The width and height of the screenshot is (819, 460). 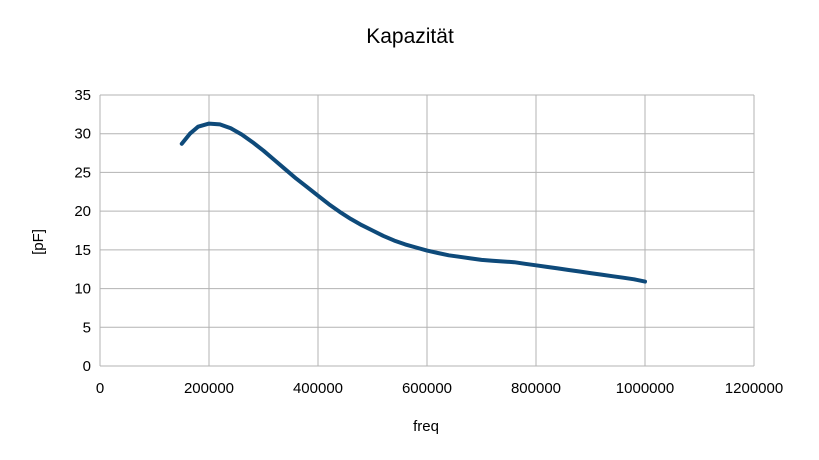 I want to click on y-axis-label: [pF], so click(x=38, y=242).